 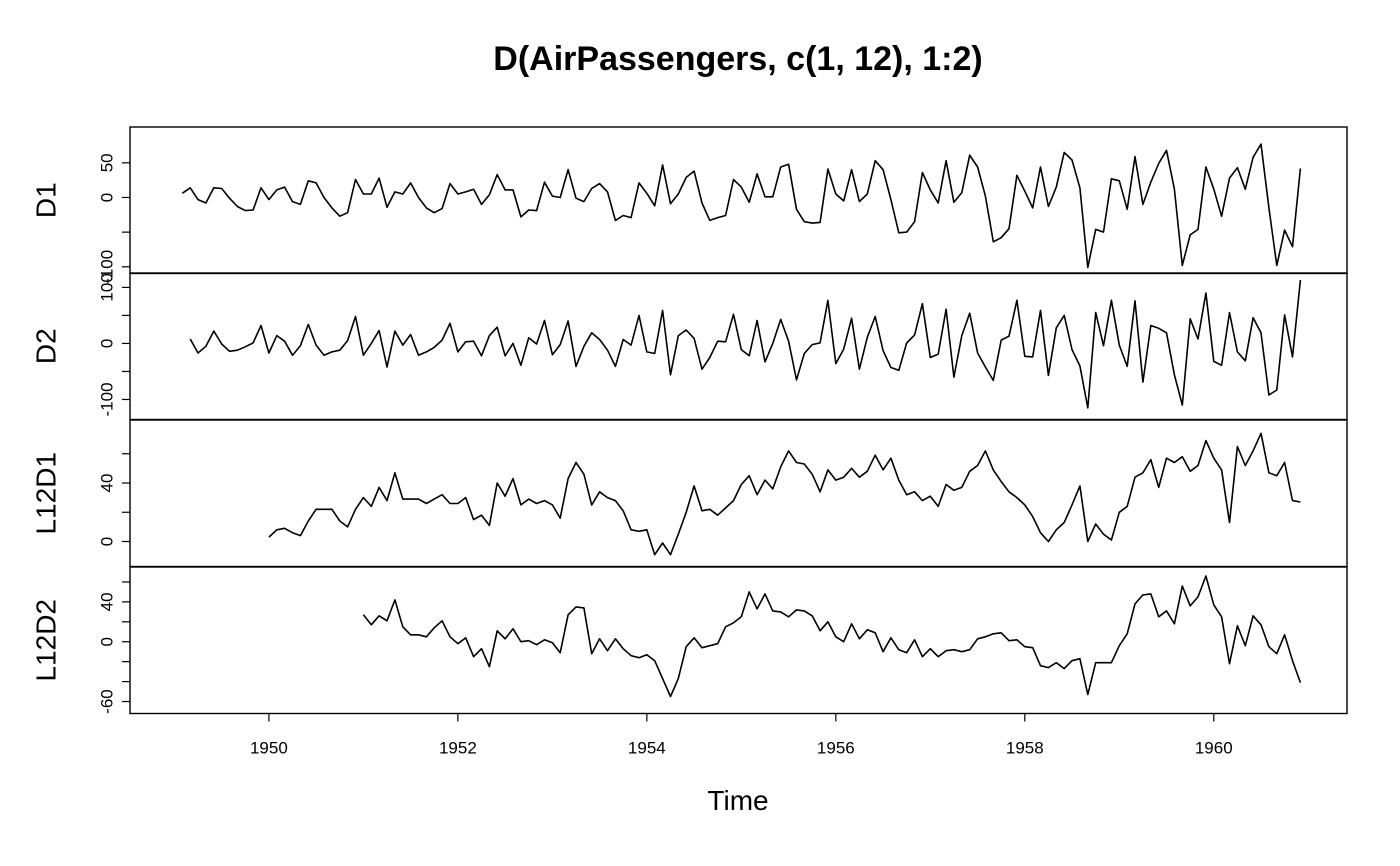 What do you see at coordinates (45, 200) in the screenshot?
I see `y-axis-label-d1: D1` at bounding box center [45, 200].